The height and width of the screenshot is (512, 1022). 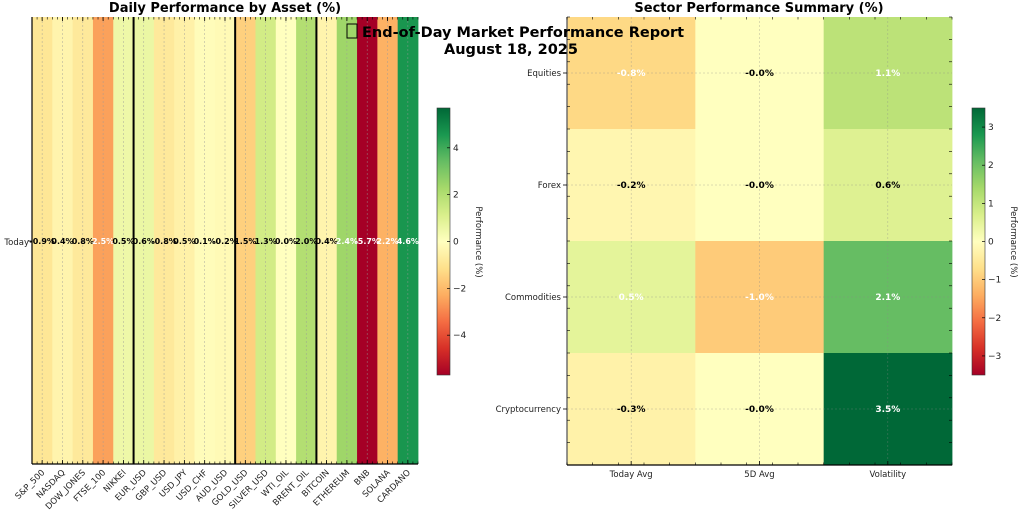 I want to click on sector-value-label: 0.5%, so click(x=631, y=298).